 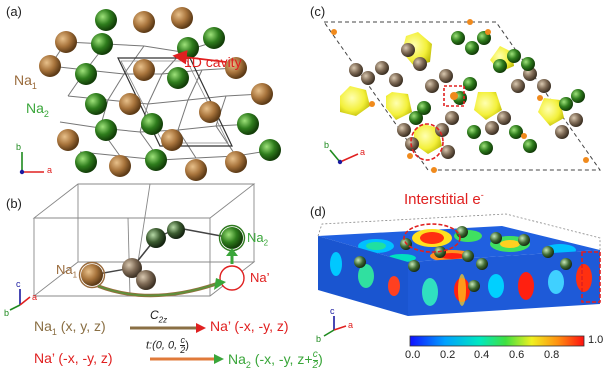 I want to click on panel-d-axes, so click(x=335, y=326).